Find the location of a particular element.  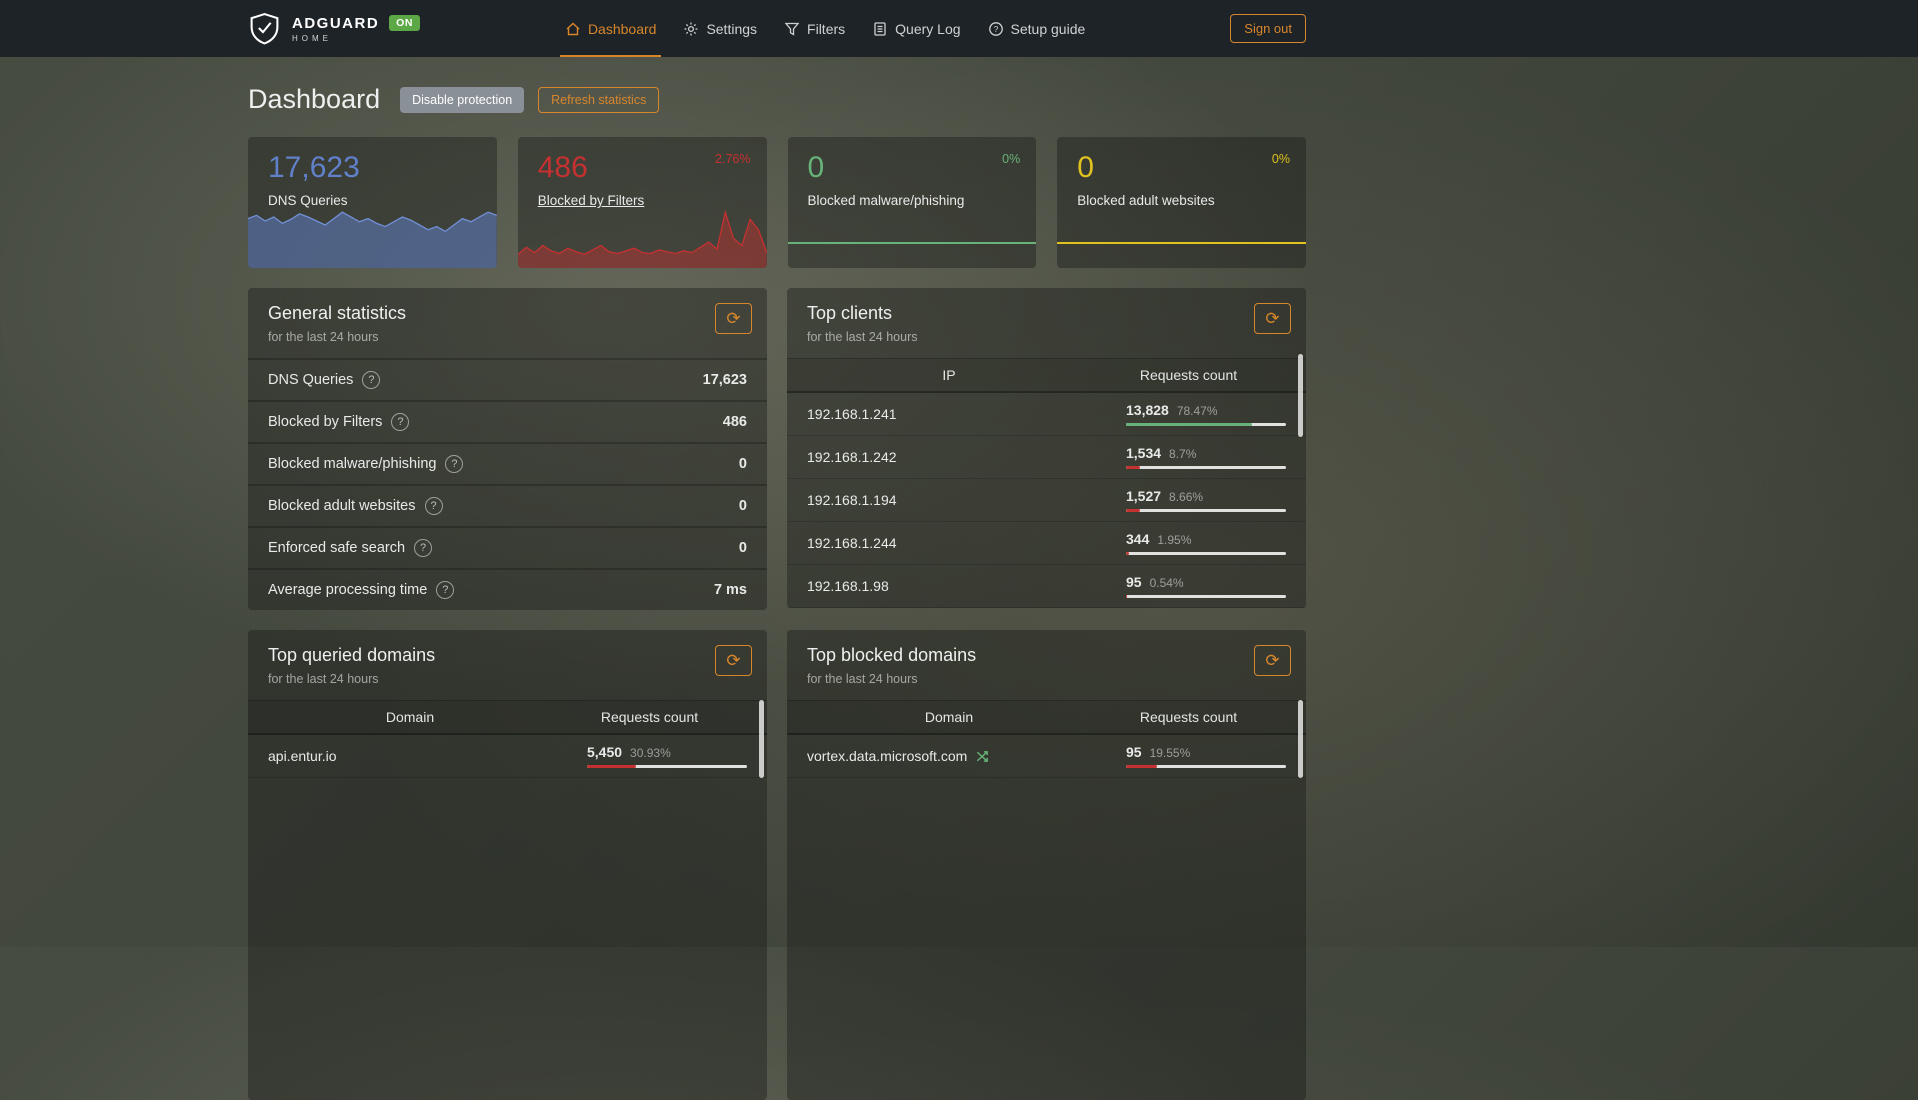

client-row: 192.168.1.241 13,828 78.47% is located at coordinates (1046, 414).